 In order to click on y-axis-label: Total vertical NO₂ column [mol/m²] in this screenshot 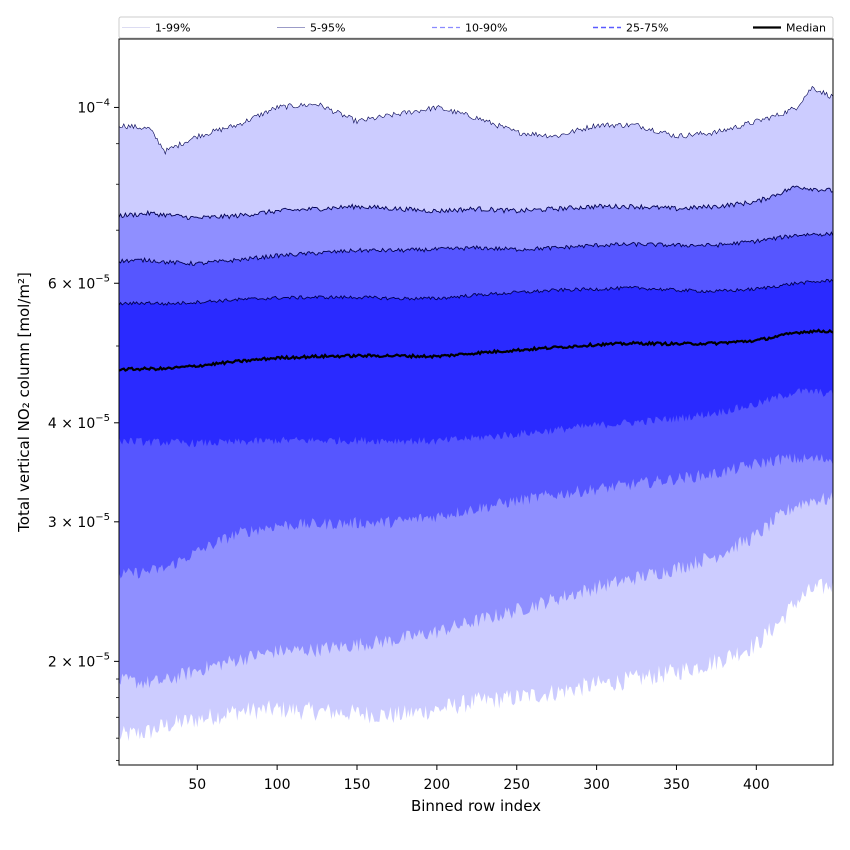, I will do `click(24, 402)`.